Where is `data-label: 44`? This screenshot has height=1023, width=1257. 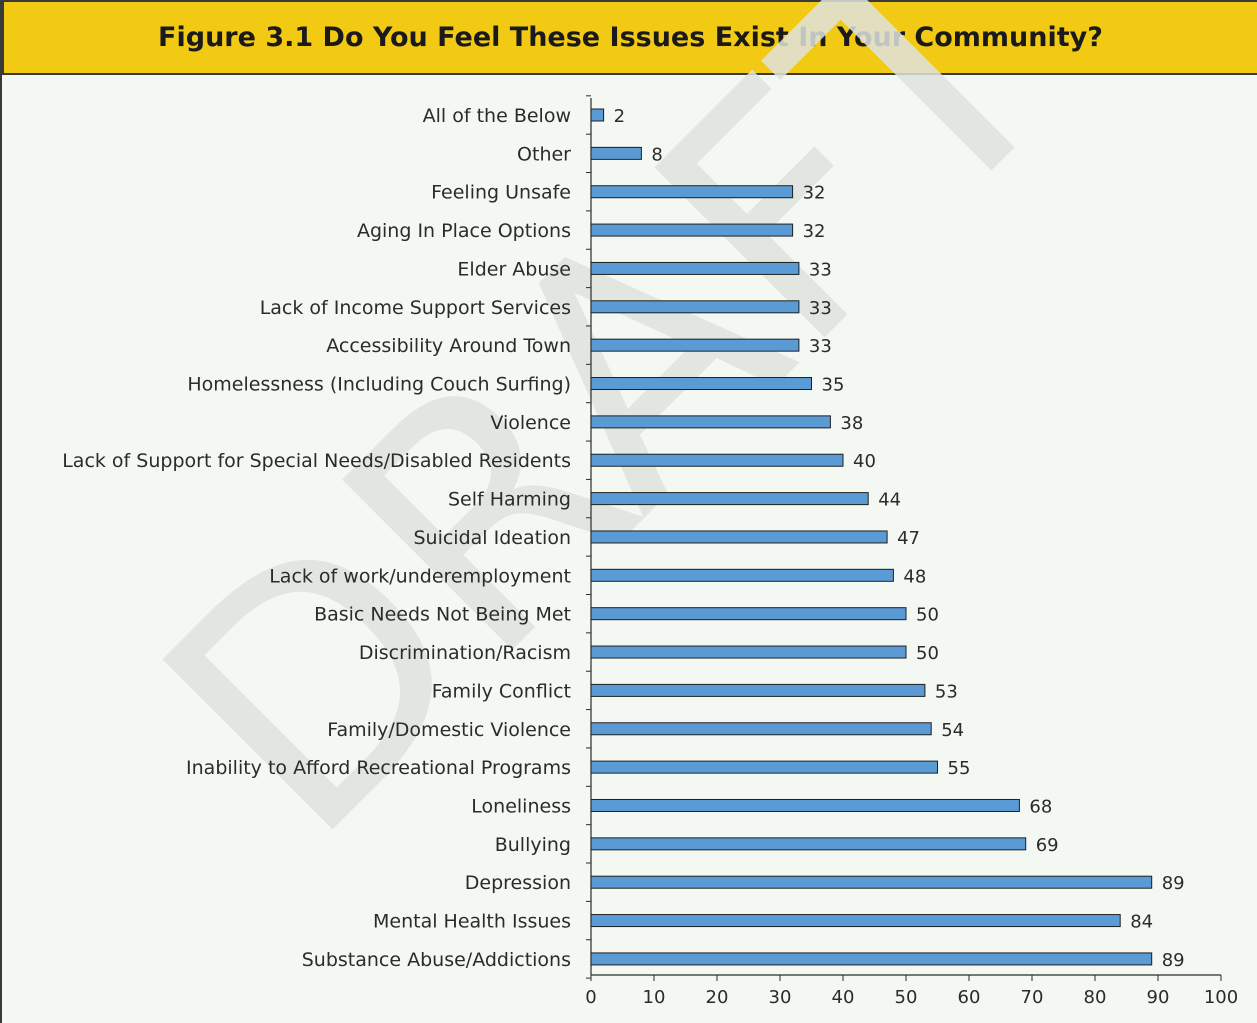 data-label: 44 is located at coordinates (889, 500).